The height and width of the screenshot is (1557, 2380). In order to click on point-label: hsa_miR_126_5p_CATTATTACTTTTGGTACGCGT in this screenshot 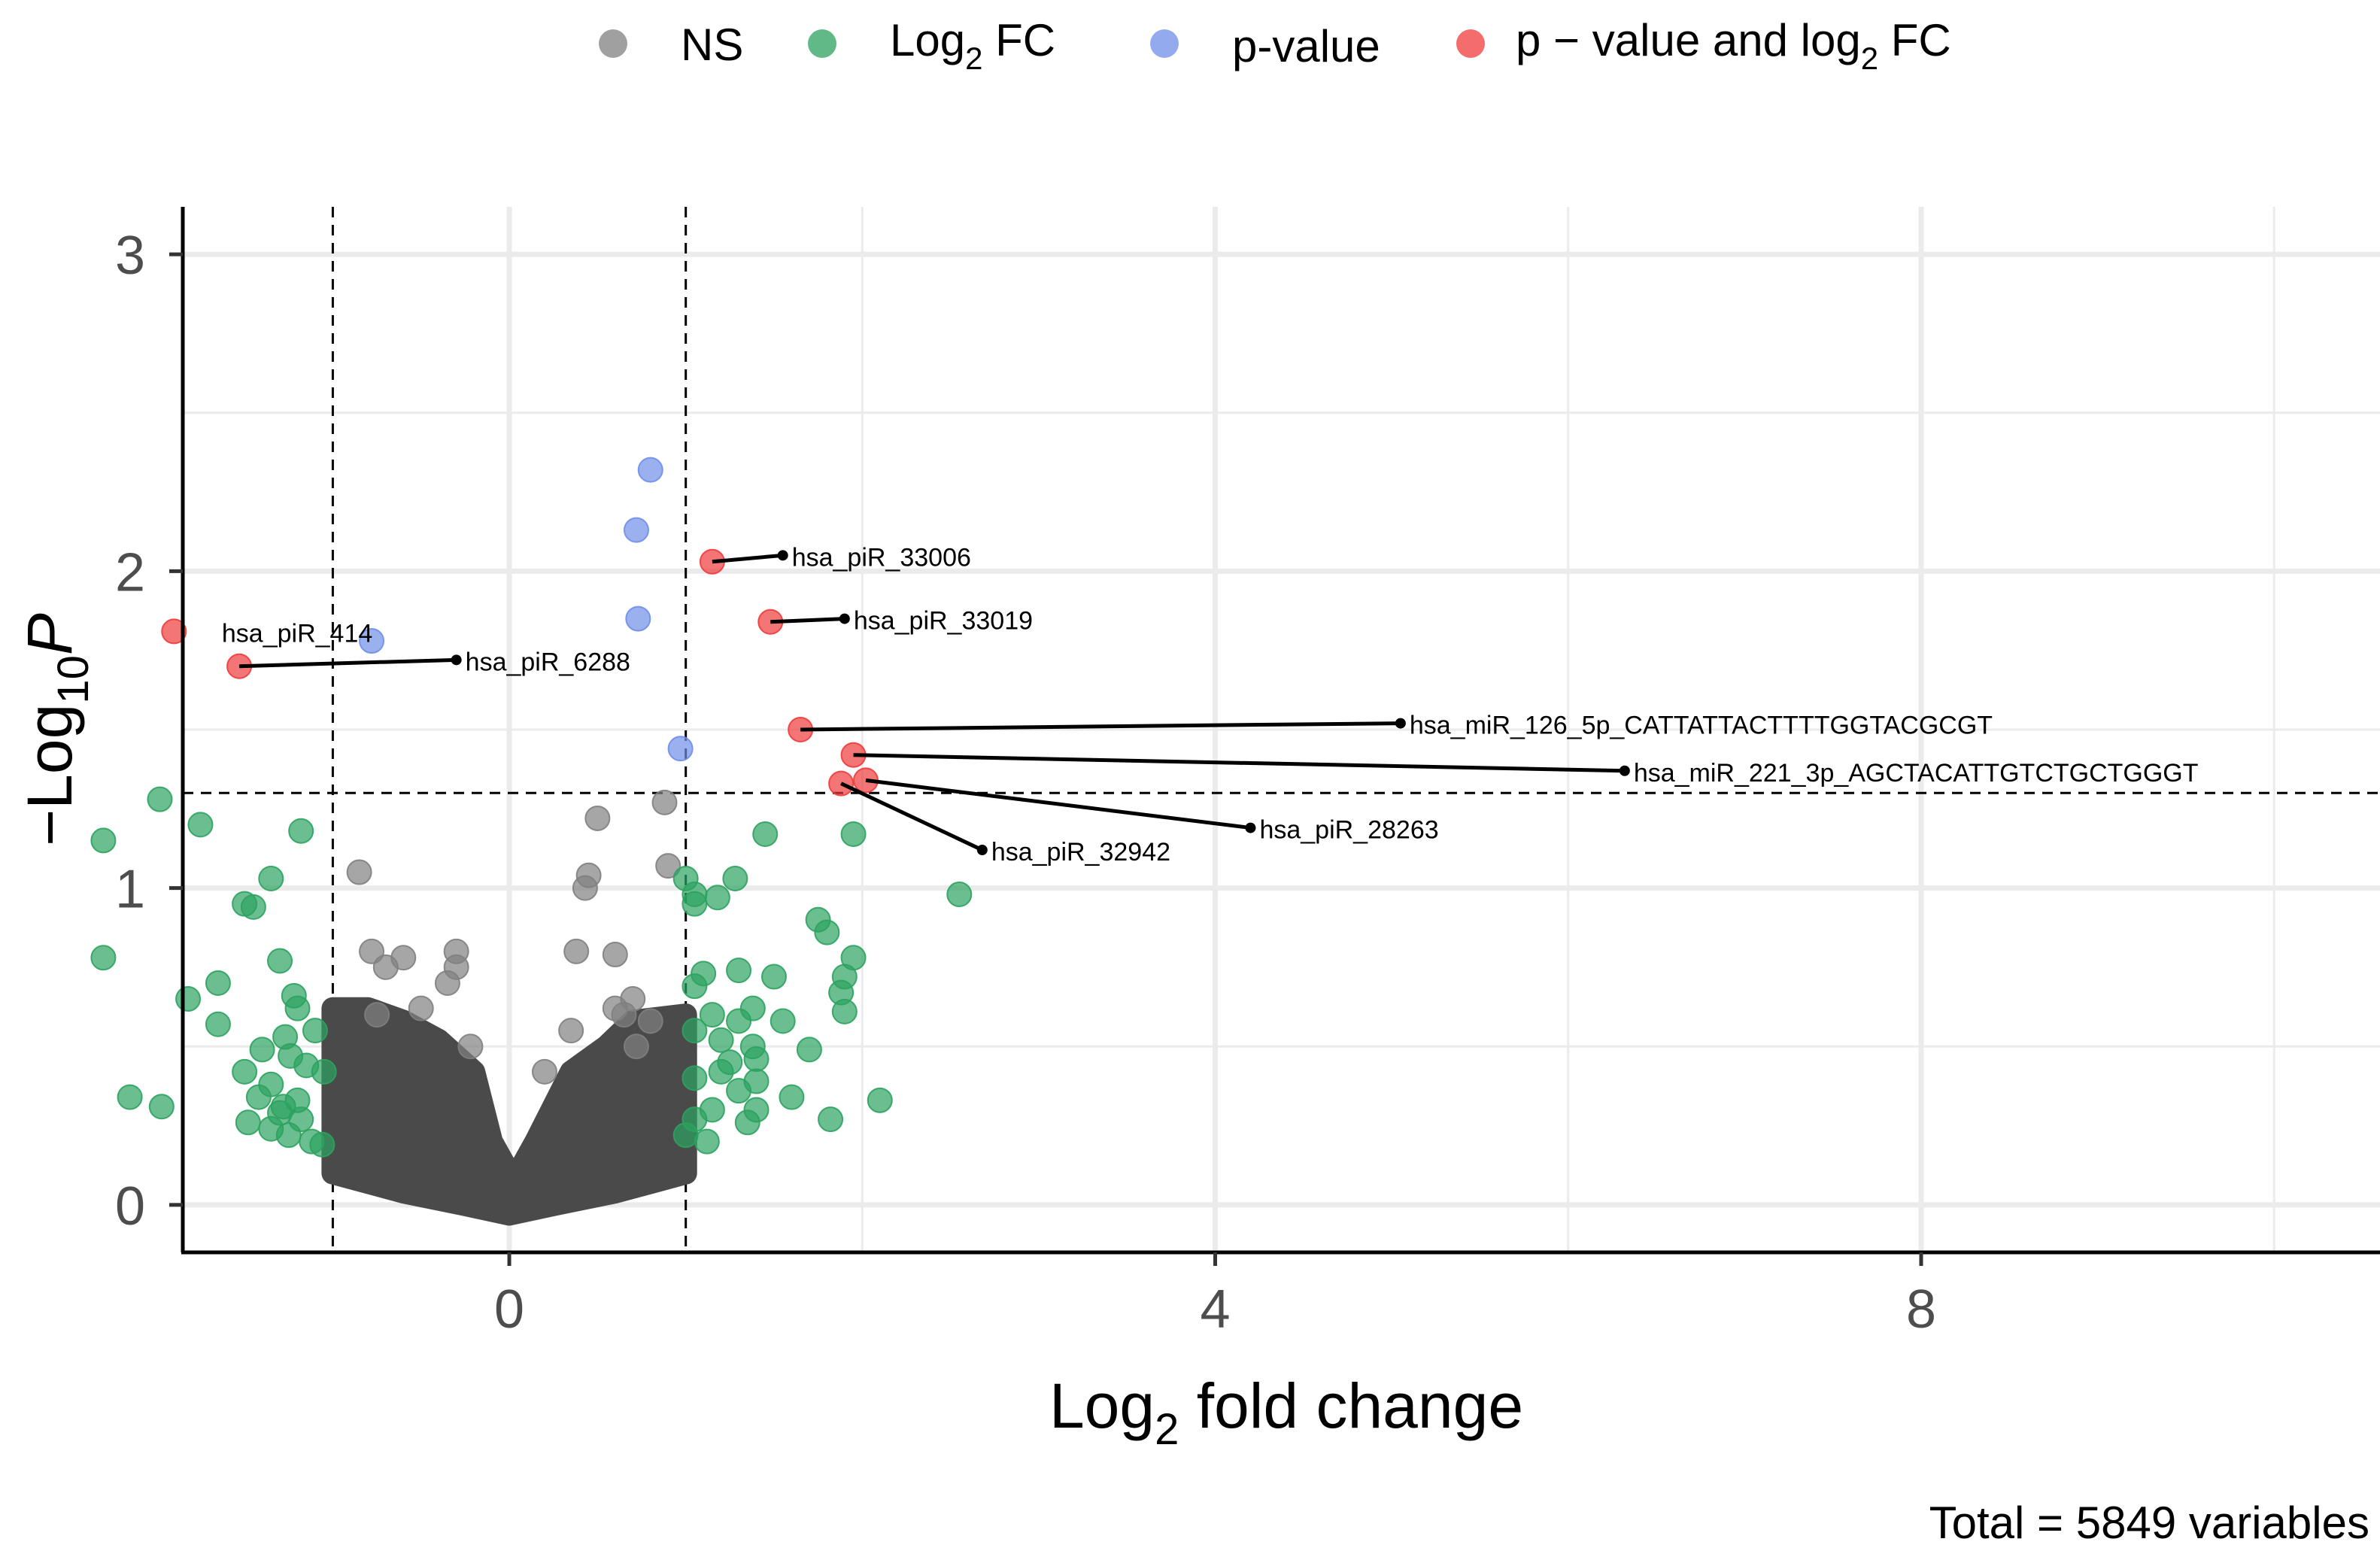, I will do `click(1701, 726)`.